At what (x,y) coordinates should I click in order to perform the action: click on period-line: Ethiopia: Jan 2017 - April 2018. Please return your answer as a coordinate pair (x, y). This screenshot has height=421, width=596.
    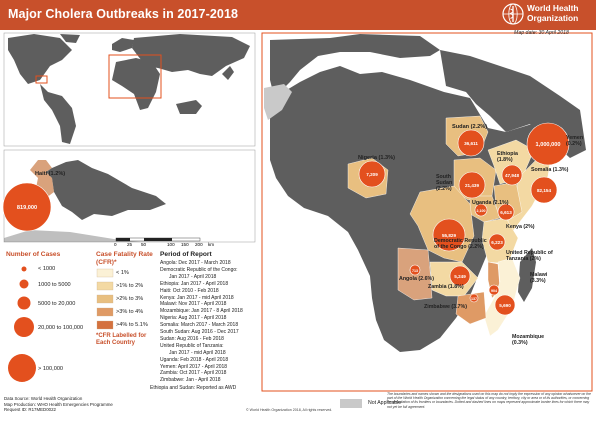
    Looking at the image, I should click on (194, 283).